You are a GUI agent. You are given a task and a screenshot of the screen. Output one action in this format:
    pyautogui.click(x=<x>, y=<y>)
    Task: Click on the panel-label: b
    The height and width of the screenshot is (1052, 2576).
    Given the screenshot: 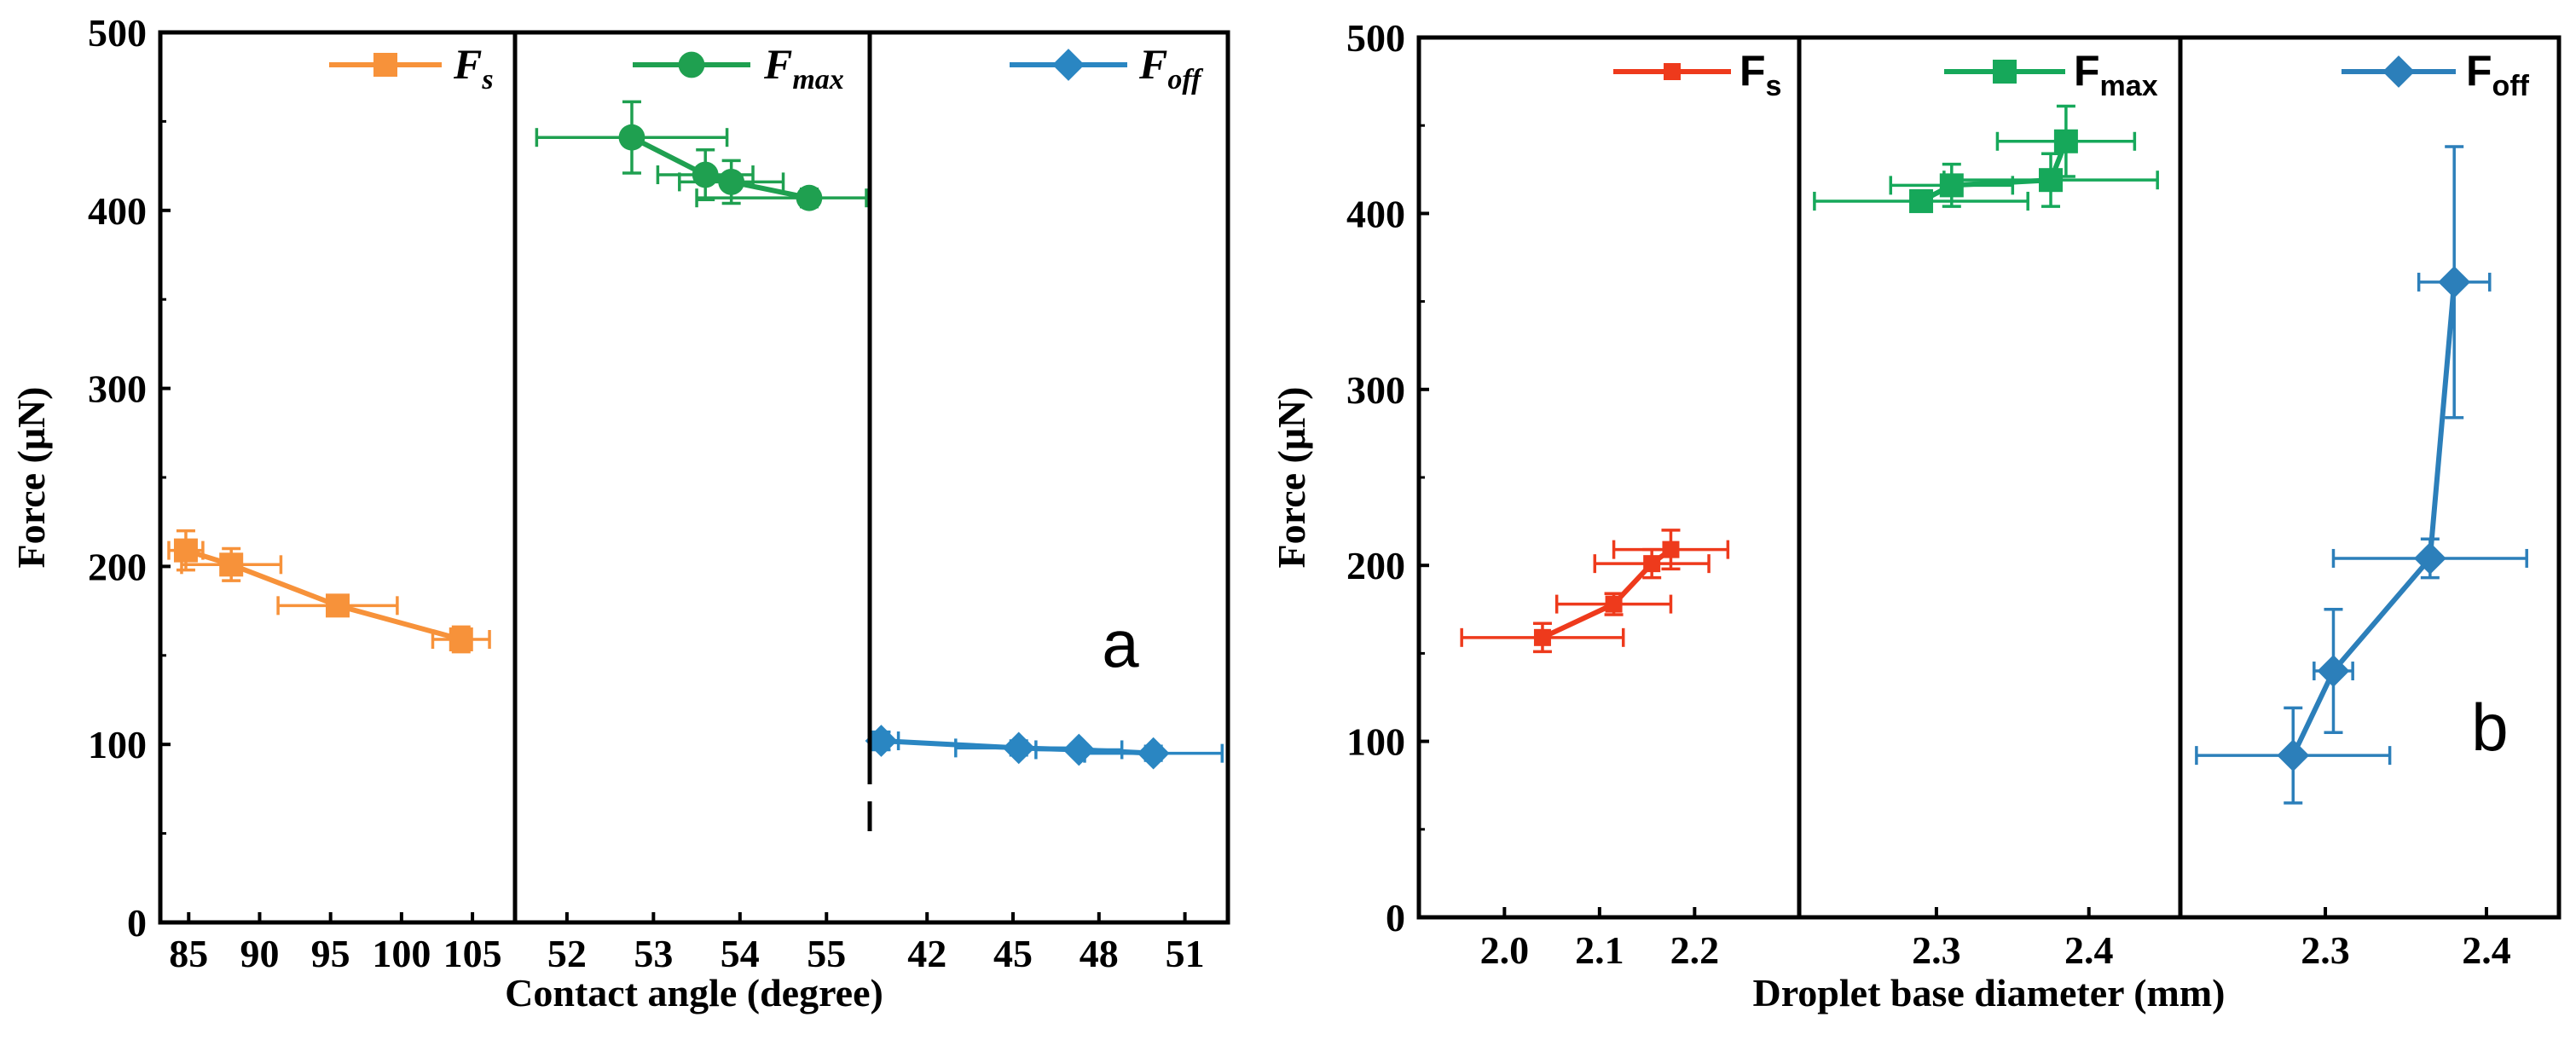 What is the action you would take?
    pyautogui.click(x=2490, y=728)
    